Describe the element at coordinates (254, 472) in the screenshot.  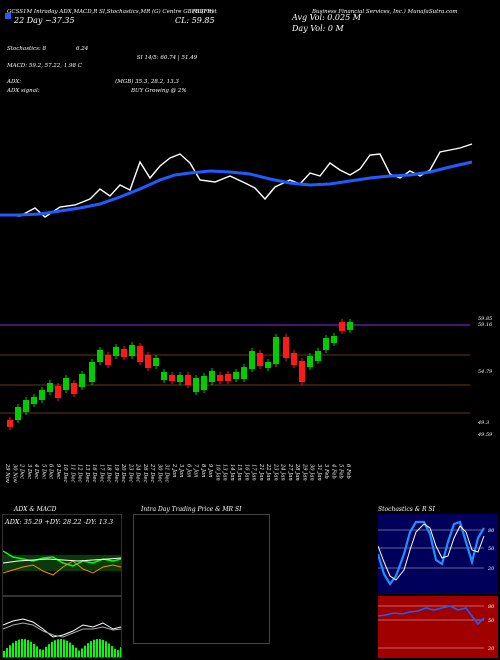
I see `date-label: 17 Jan` at that location.